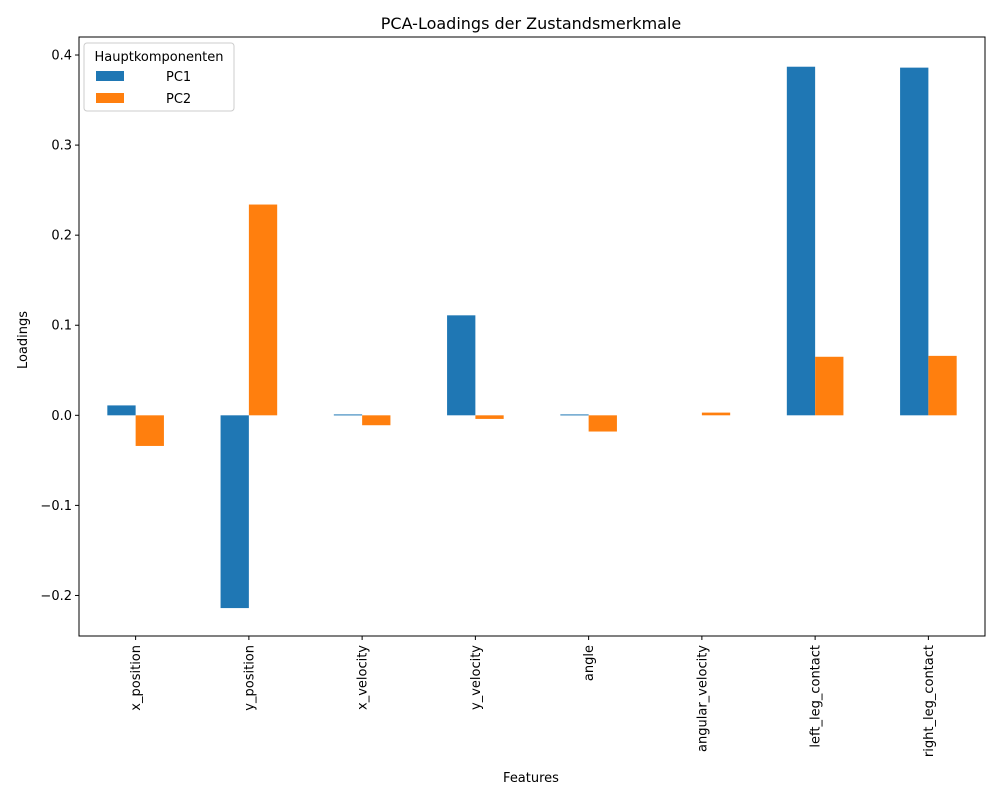 The height and width of the screenshot is (804, 1000). What do you see at coordinates (249, 678) in the screenshot?
I see `x-tick-label-y-position: y_position` at bounding box center [249, 678].